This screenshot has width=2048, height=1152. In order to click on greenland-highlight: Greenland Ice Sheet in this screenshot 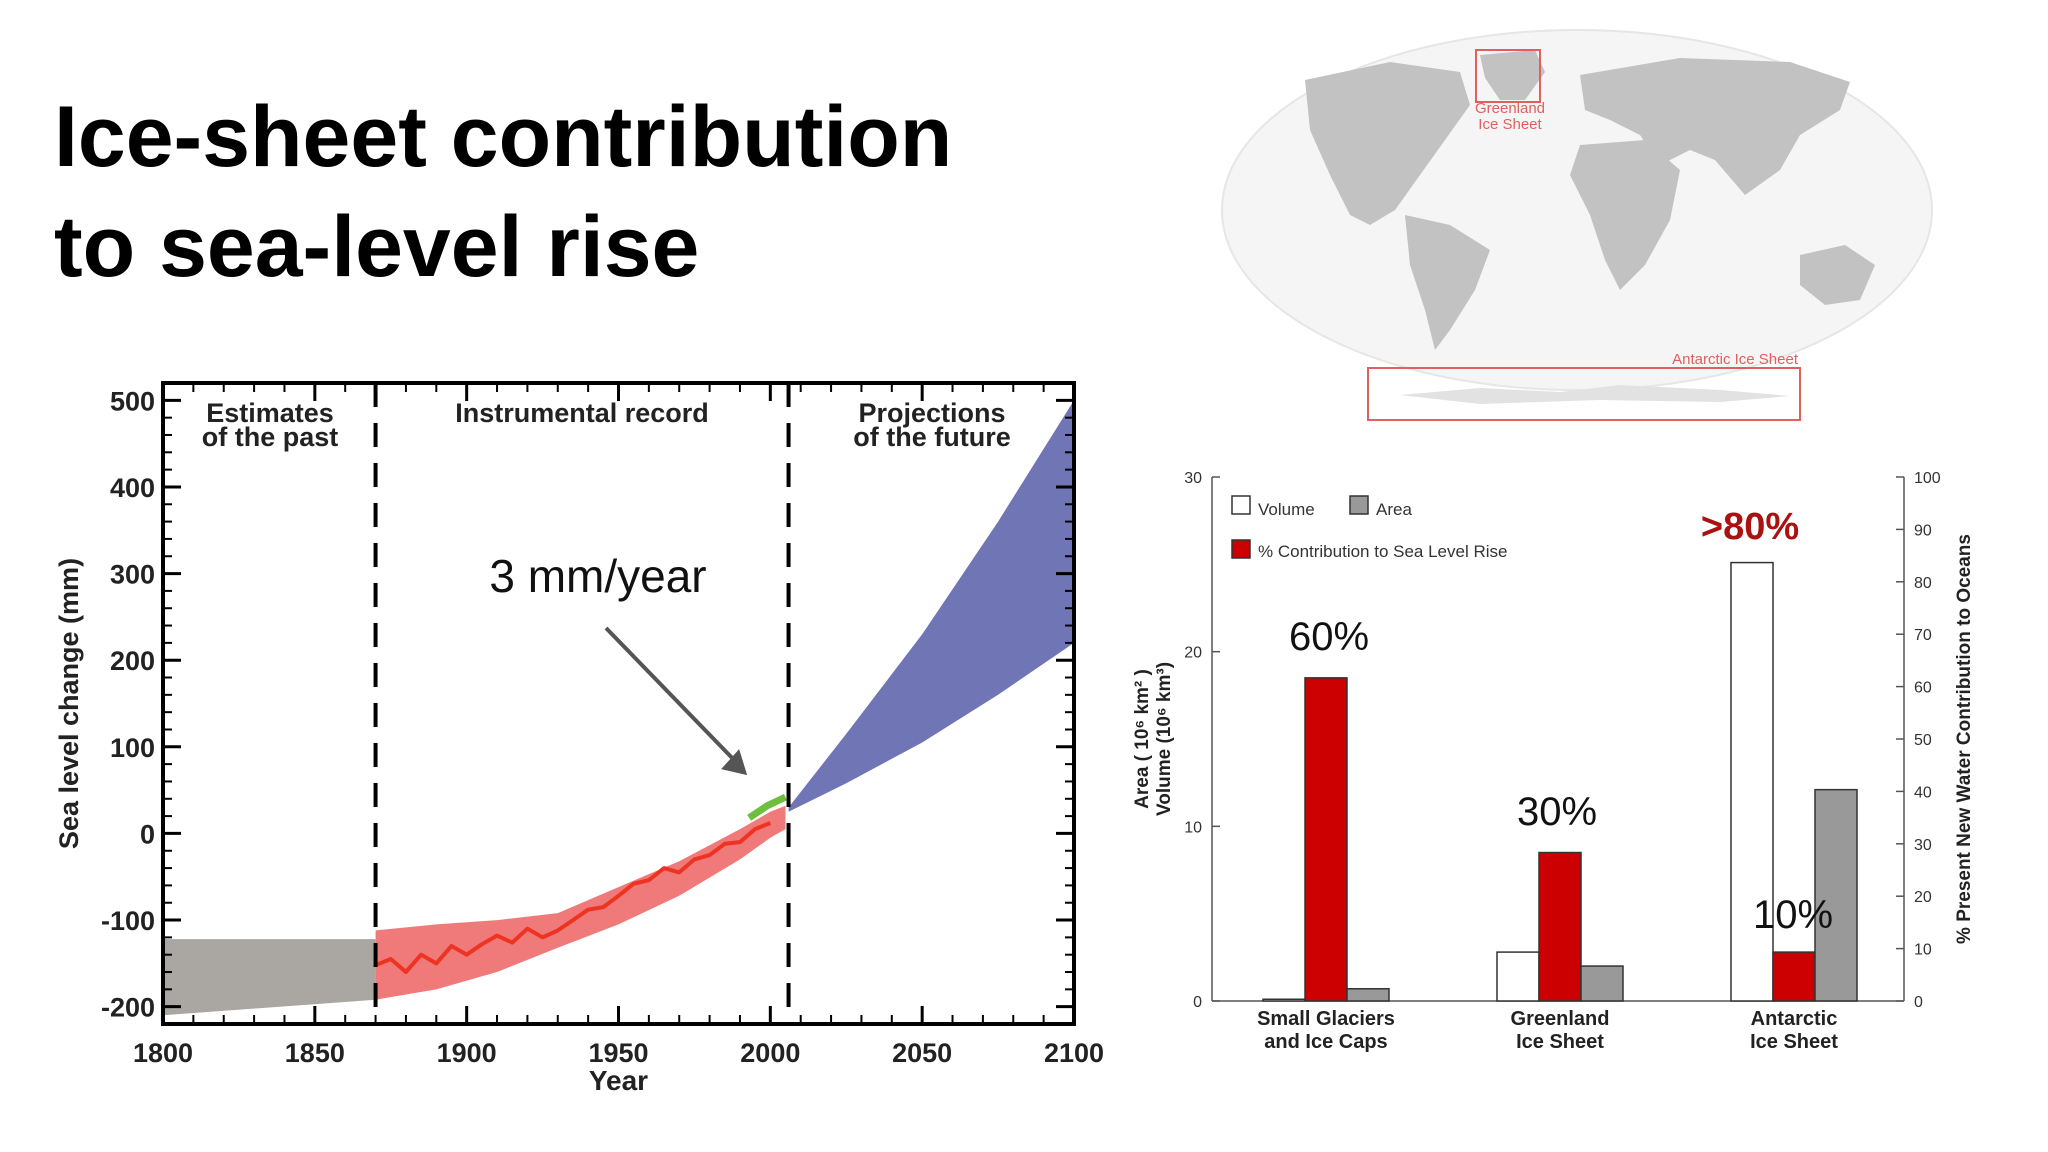, I will do `click(1510, 91)`.